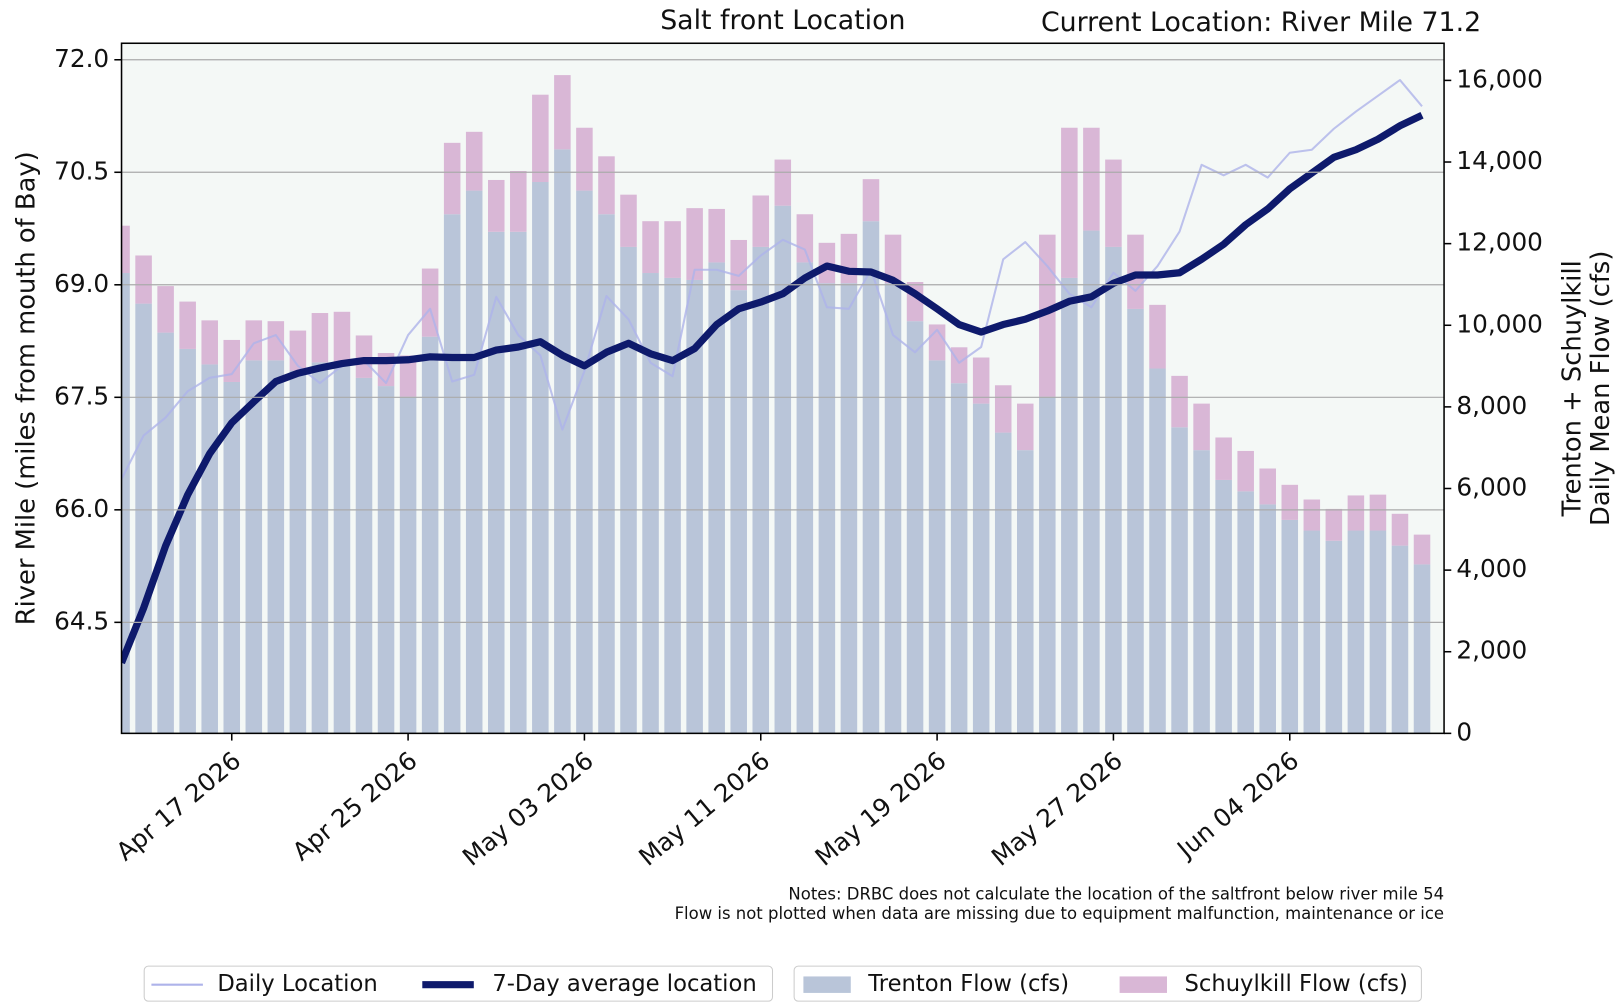  I want to click on y2-axis-label: Daily Mean Flow (cfs), so click(1601, 388).